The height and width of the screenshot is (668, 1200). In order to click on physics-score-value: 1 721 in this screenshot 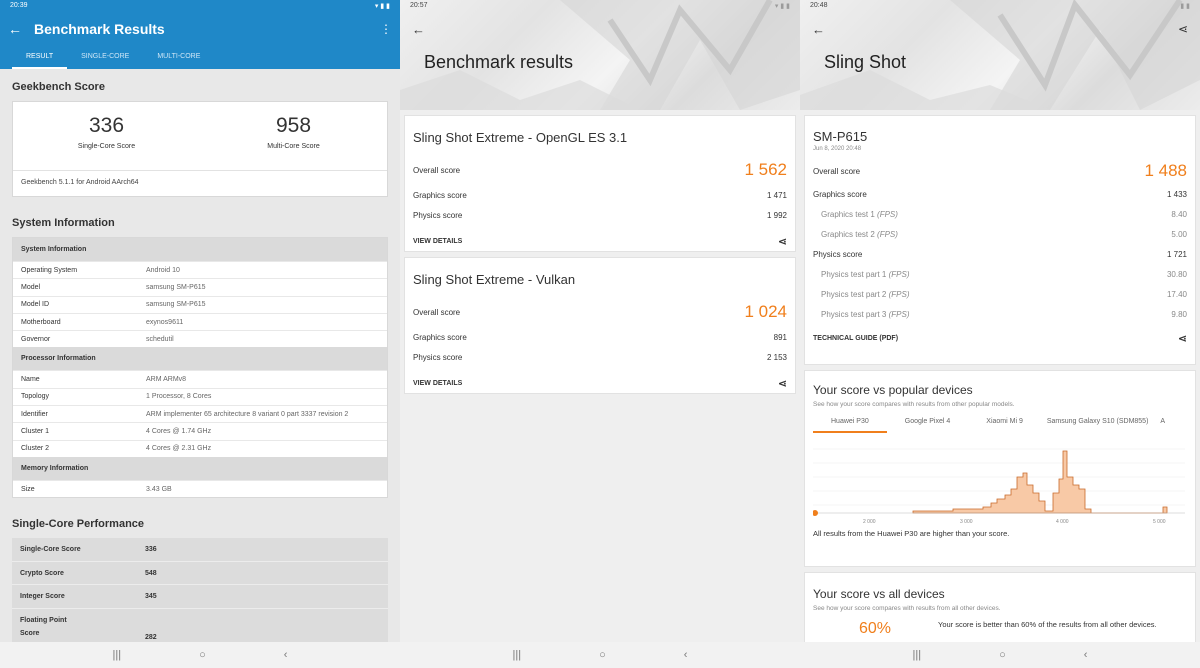, I will do `click(1176, 254)`.